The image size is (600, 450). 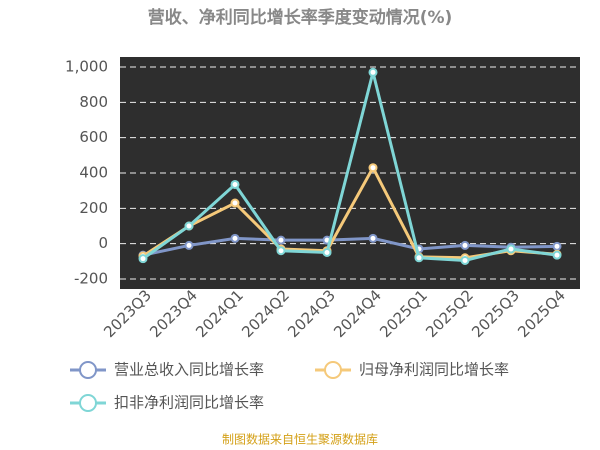 What do you see at coordinates (300, 17) in the screenshot?
I see `chart-title: 营收、净利同比增长率季度变动情况(%)` at bounding box center [300, 17].